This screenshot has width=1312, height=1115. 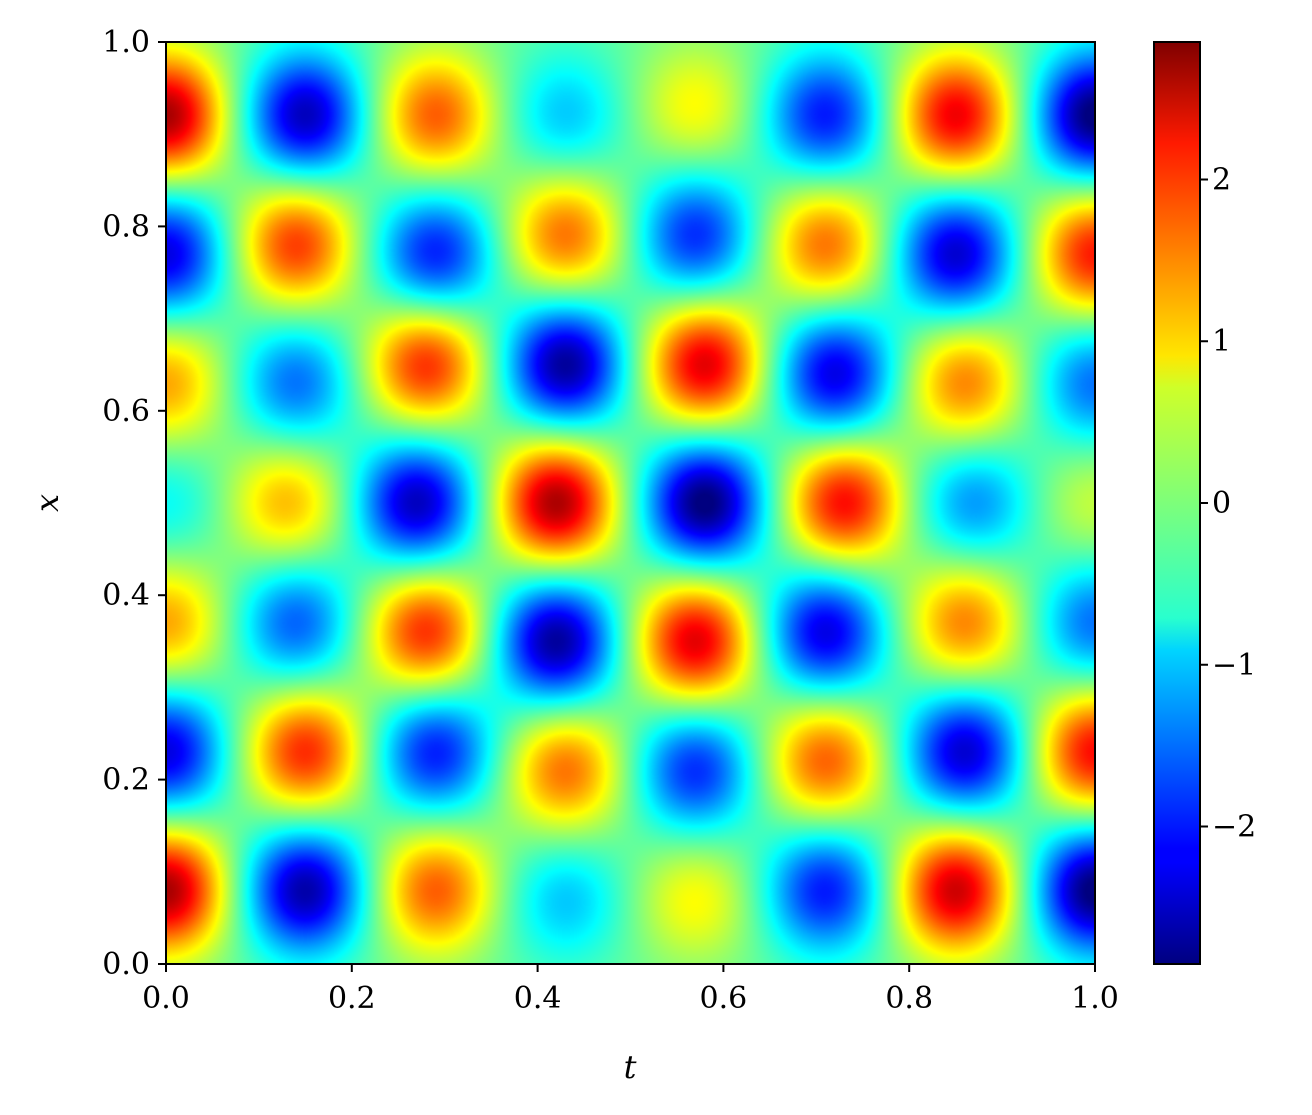 What do you see at coordinates (630, 990) in the screenshot?
I see `x-axis-ticks: 0.0 0.2 0.4 0.6 0.8 1.0` at bounding box center [630, 990].